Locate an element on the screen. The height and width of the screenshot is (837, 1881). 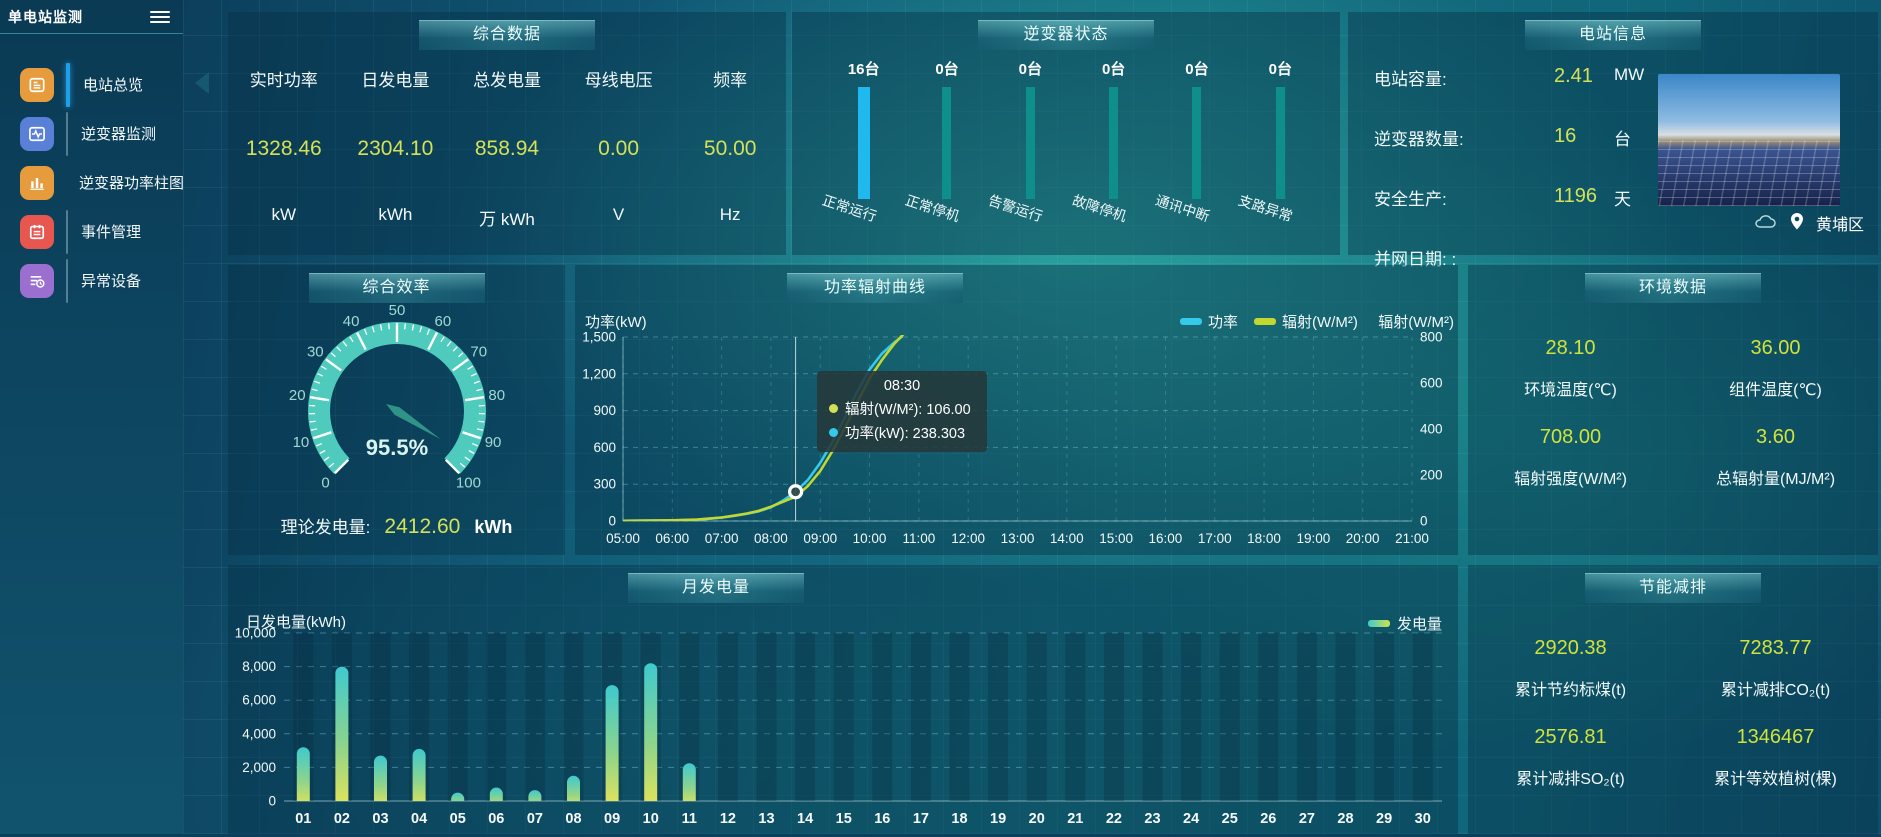
stat-cell: 1346467 累计等效植树(棵) is located at coordinates (1775, 770).